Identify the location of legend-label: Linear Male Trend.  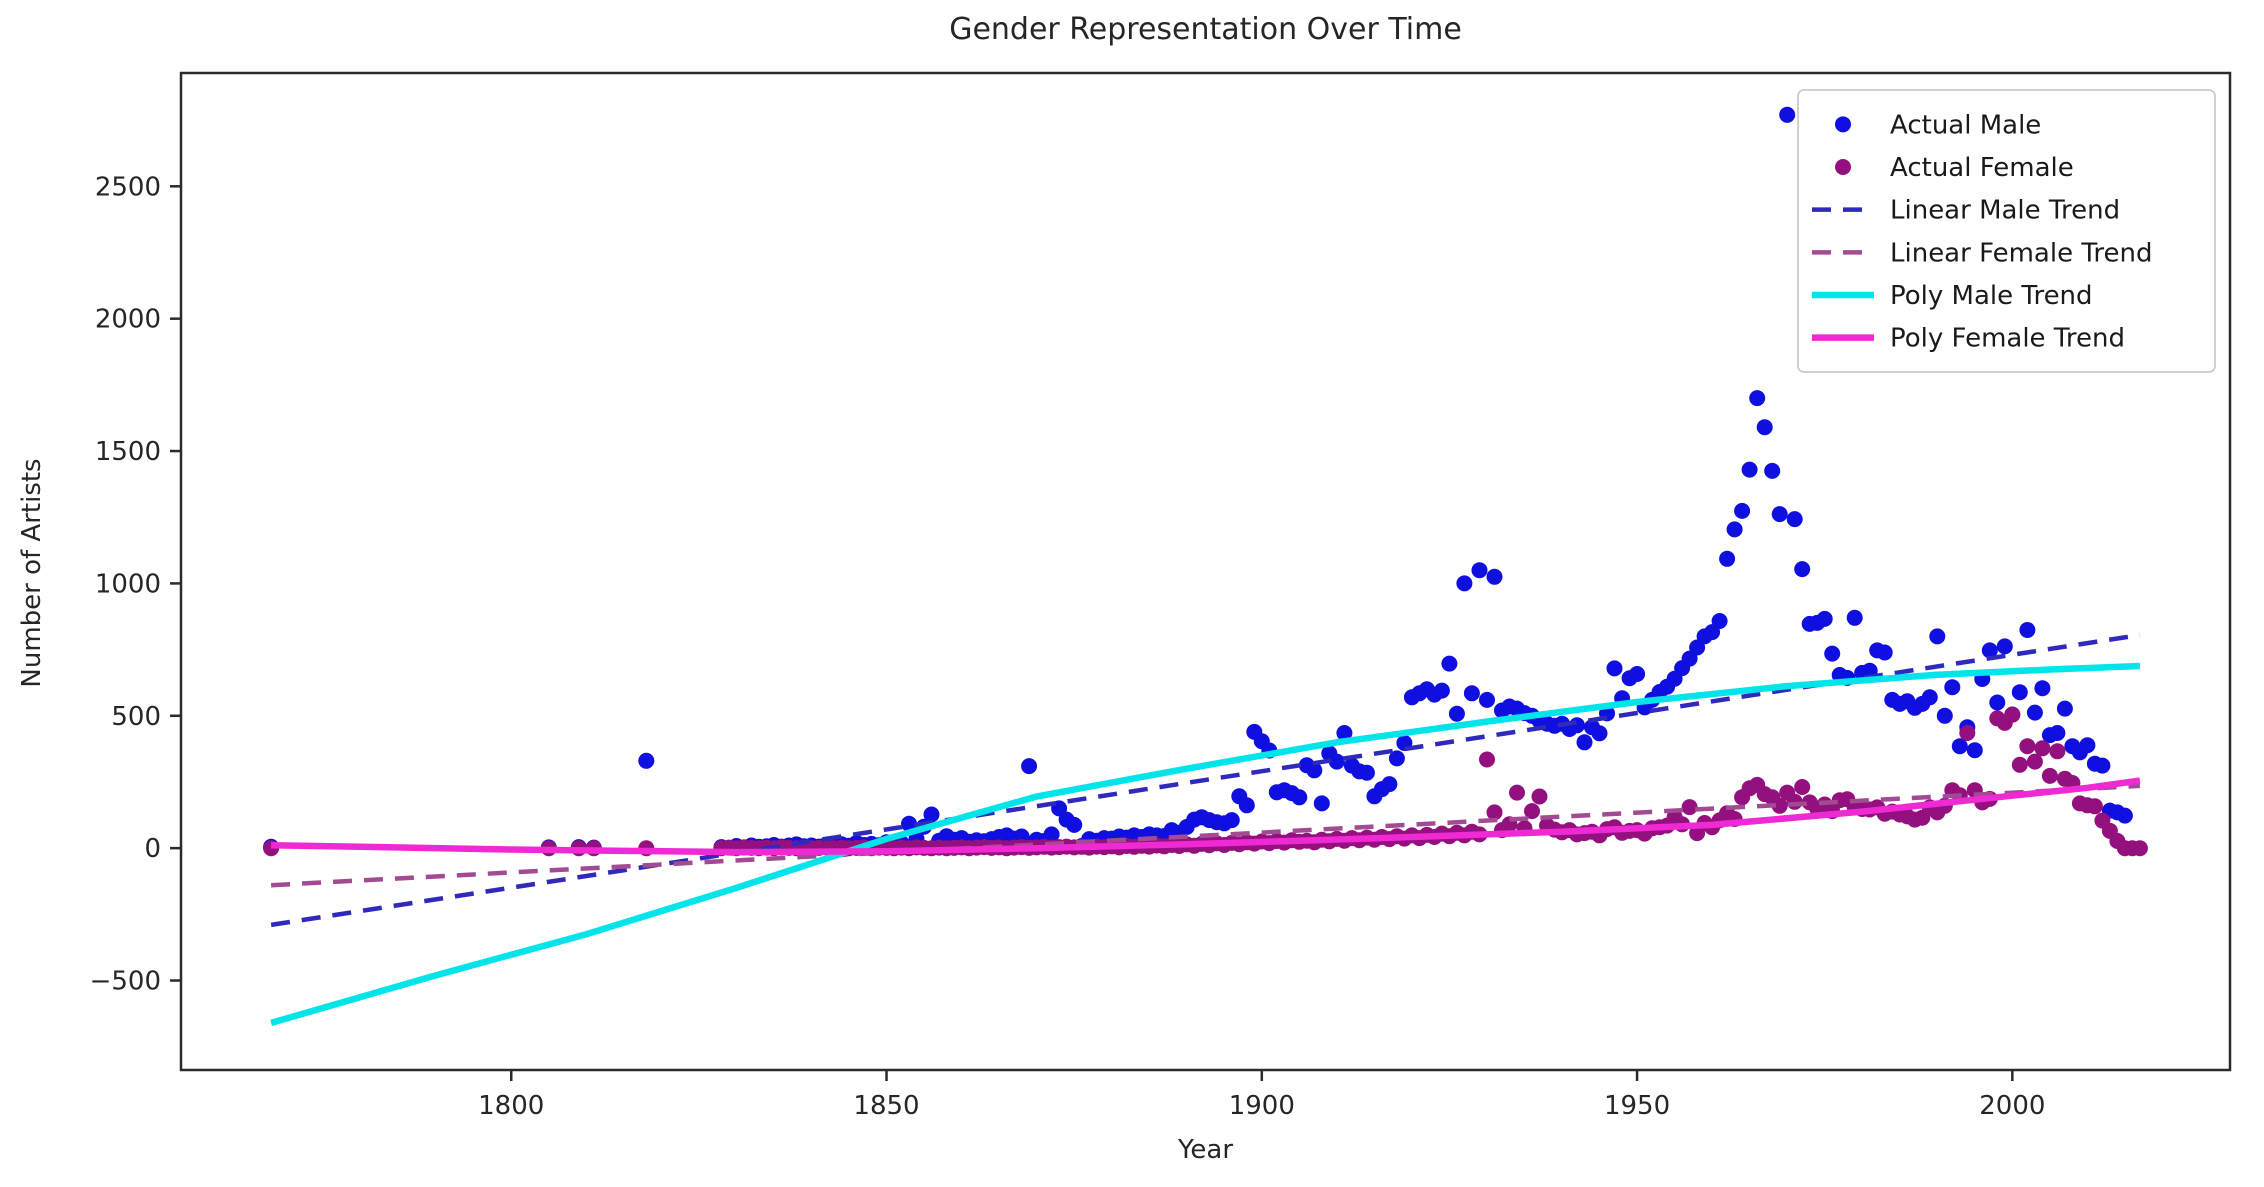
(2005, 211).